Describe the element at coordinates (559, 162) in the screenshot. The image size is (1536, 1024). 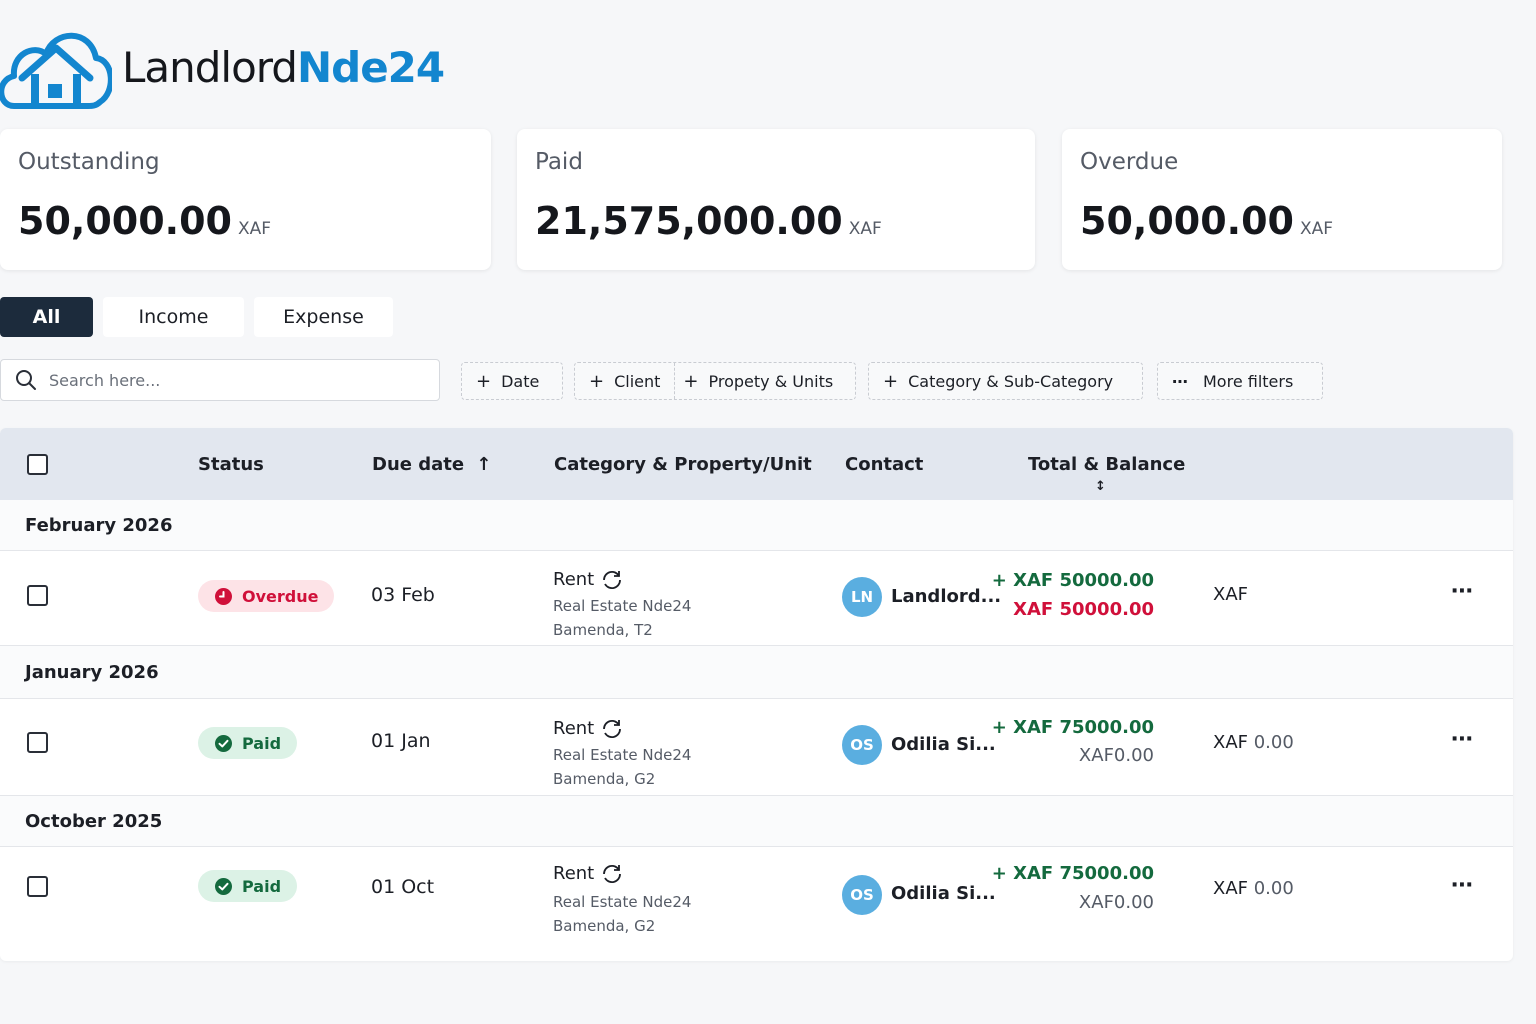
I see `card-label: Paid` at that location.